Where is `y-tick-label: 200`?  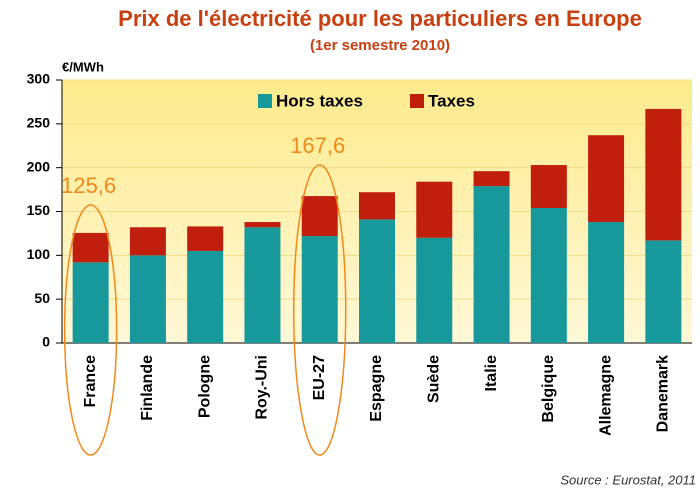 y-tick-label: 200 is located at coordinates (39, 166).